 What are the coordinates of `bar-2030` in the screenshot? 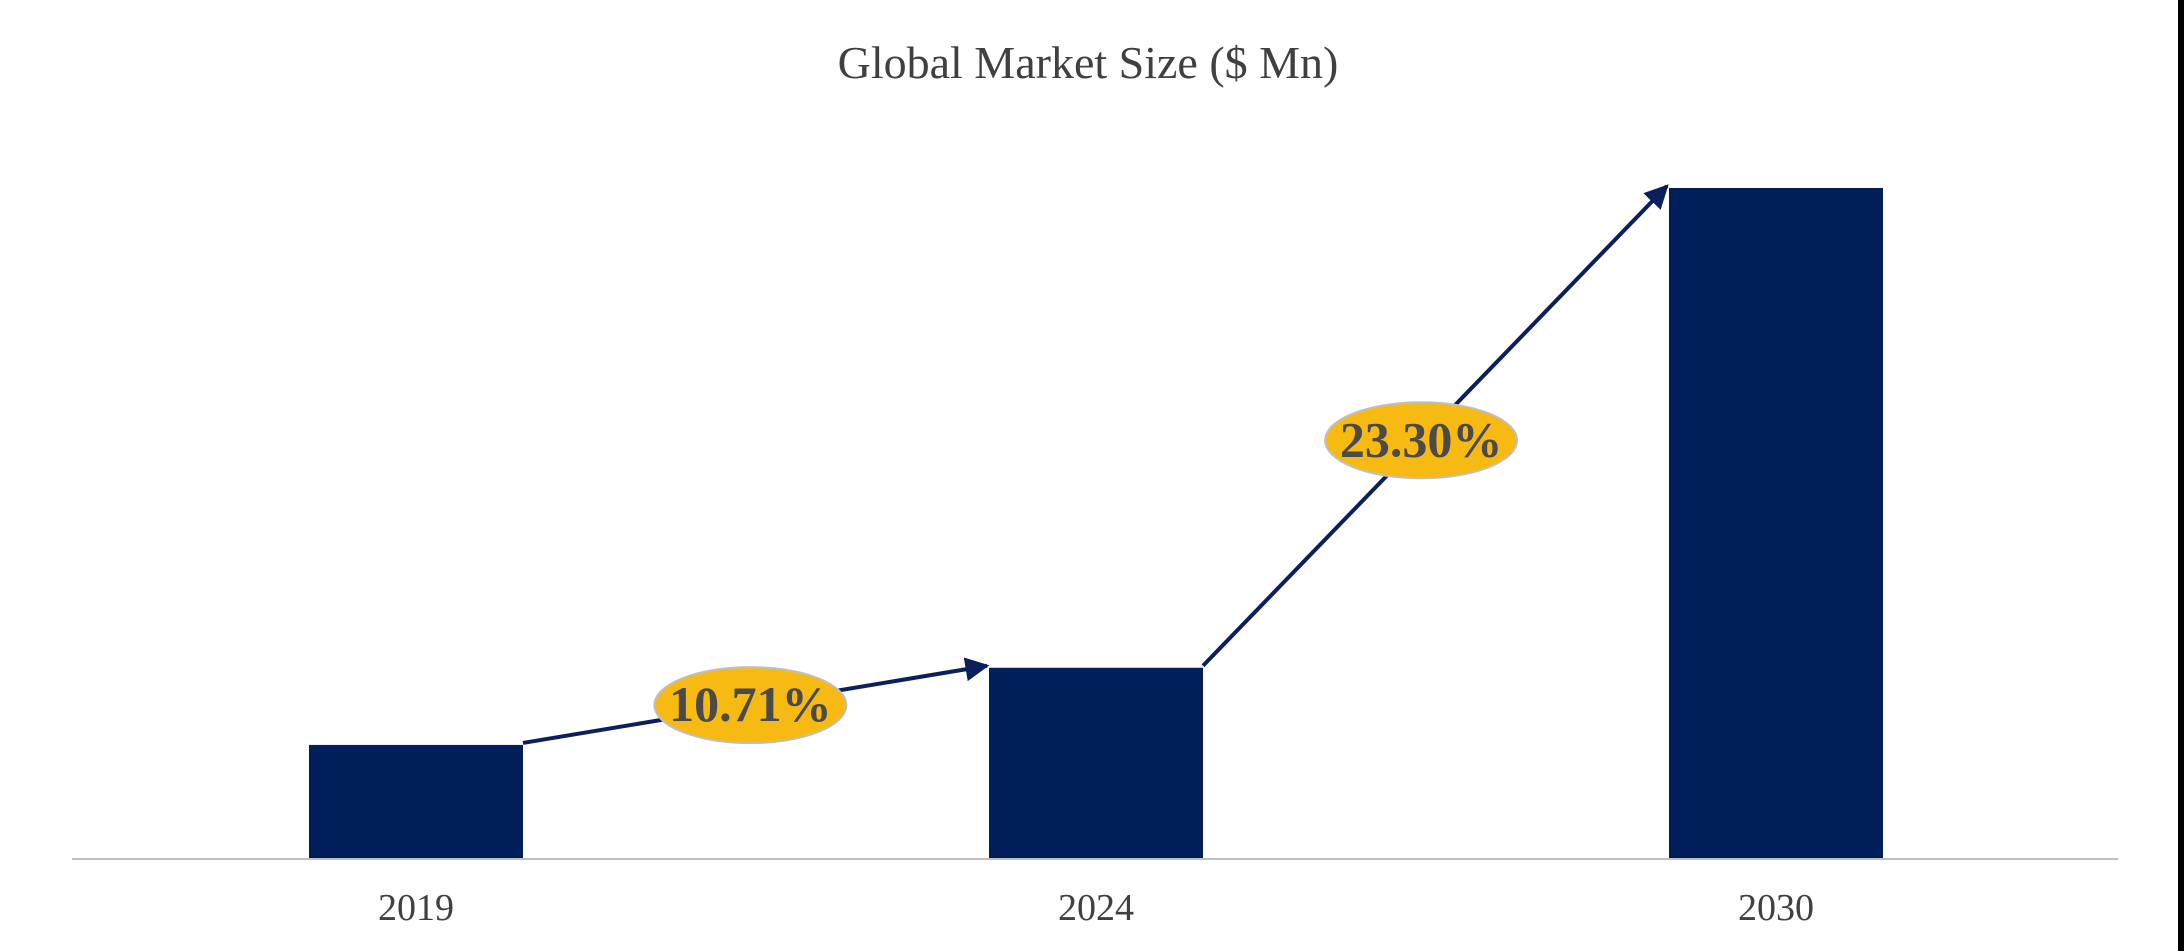 It's located at (1776, 523).